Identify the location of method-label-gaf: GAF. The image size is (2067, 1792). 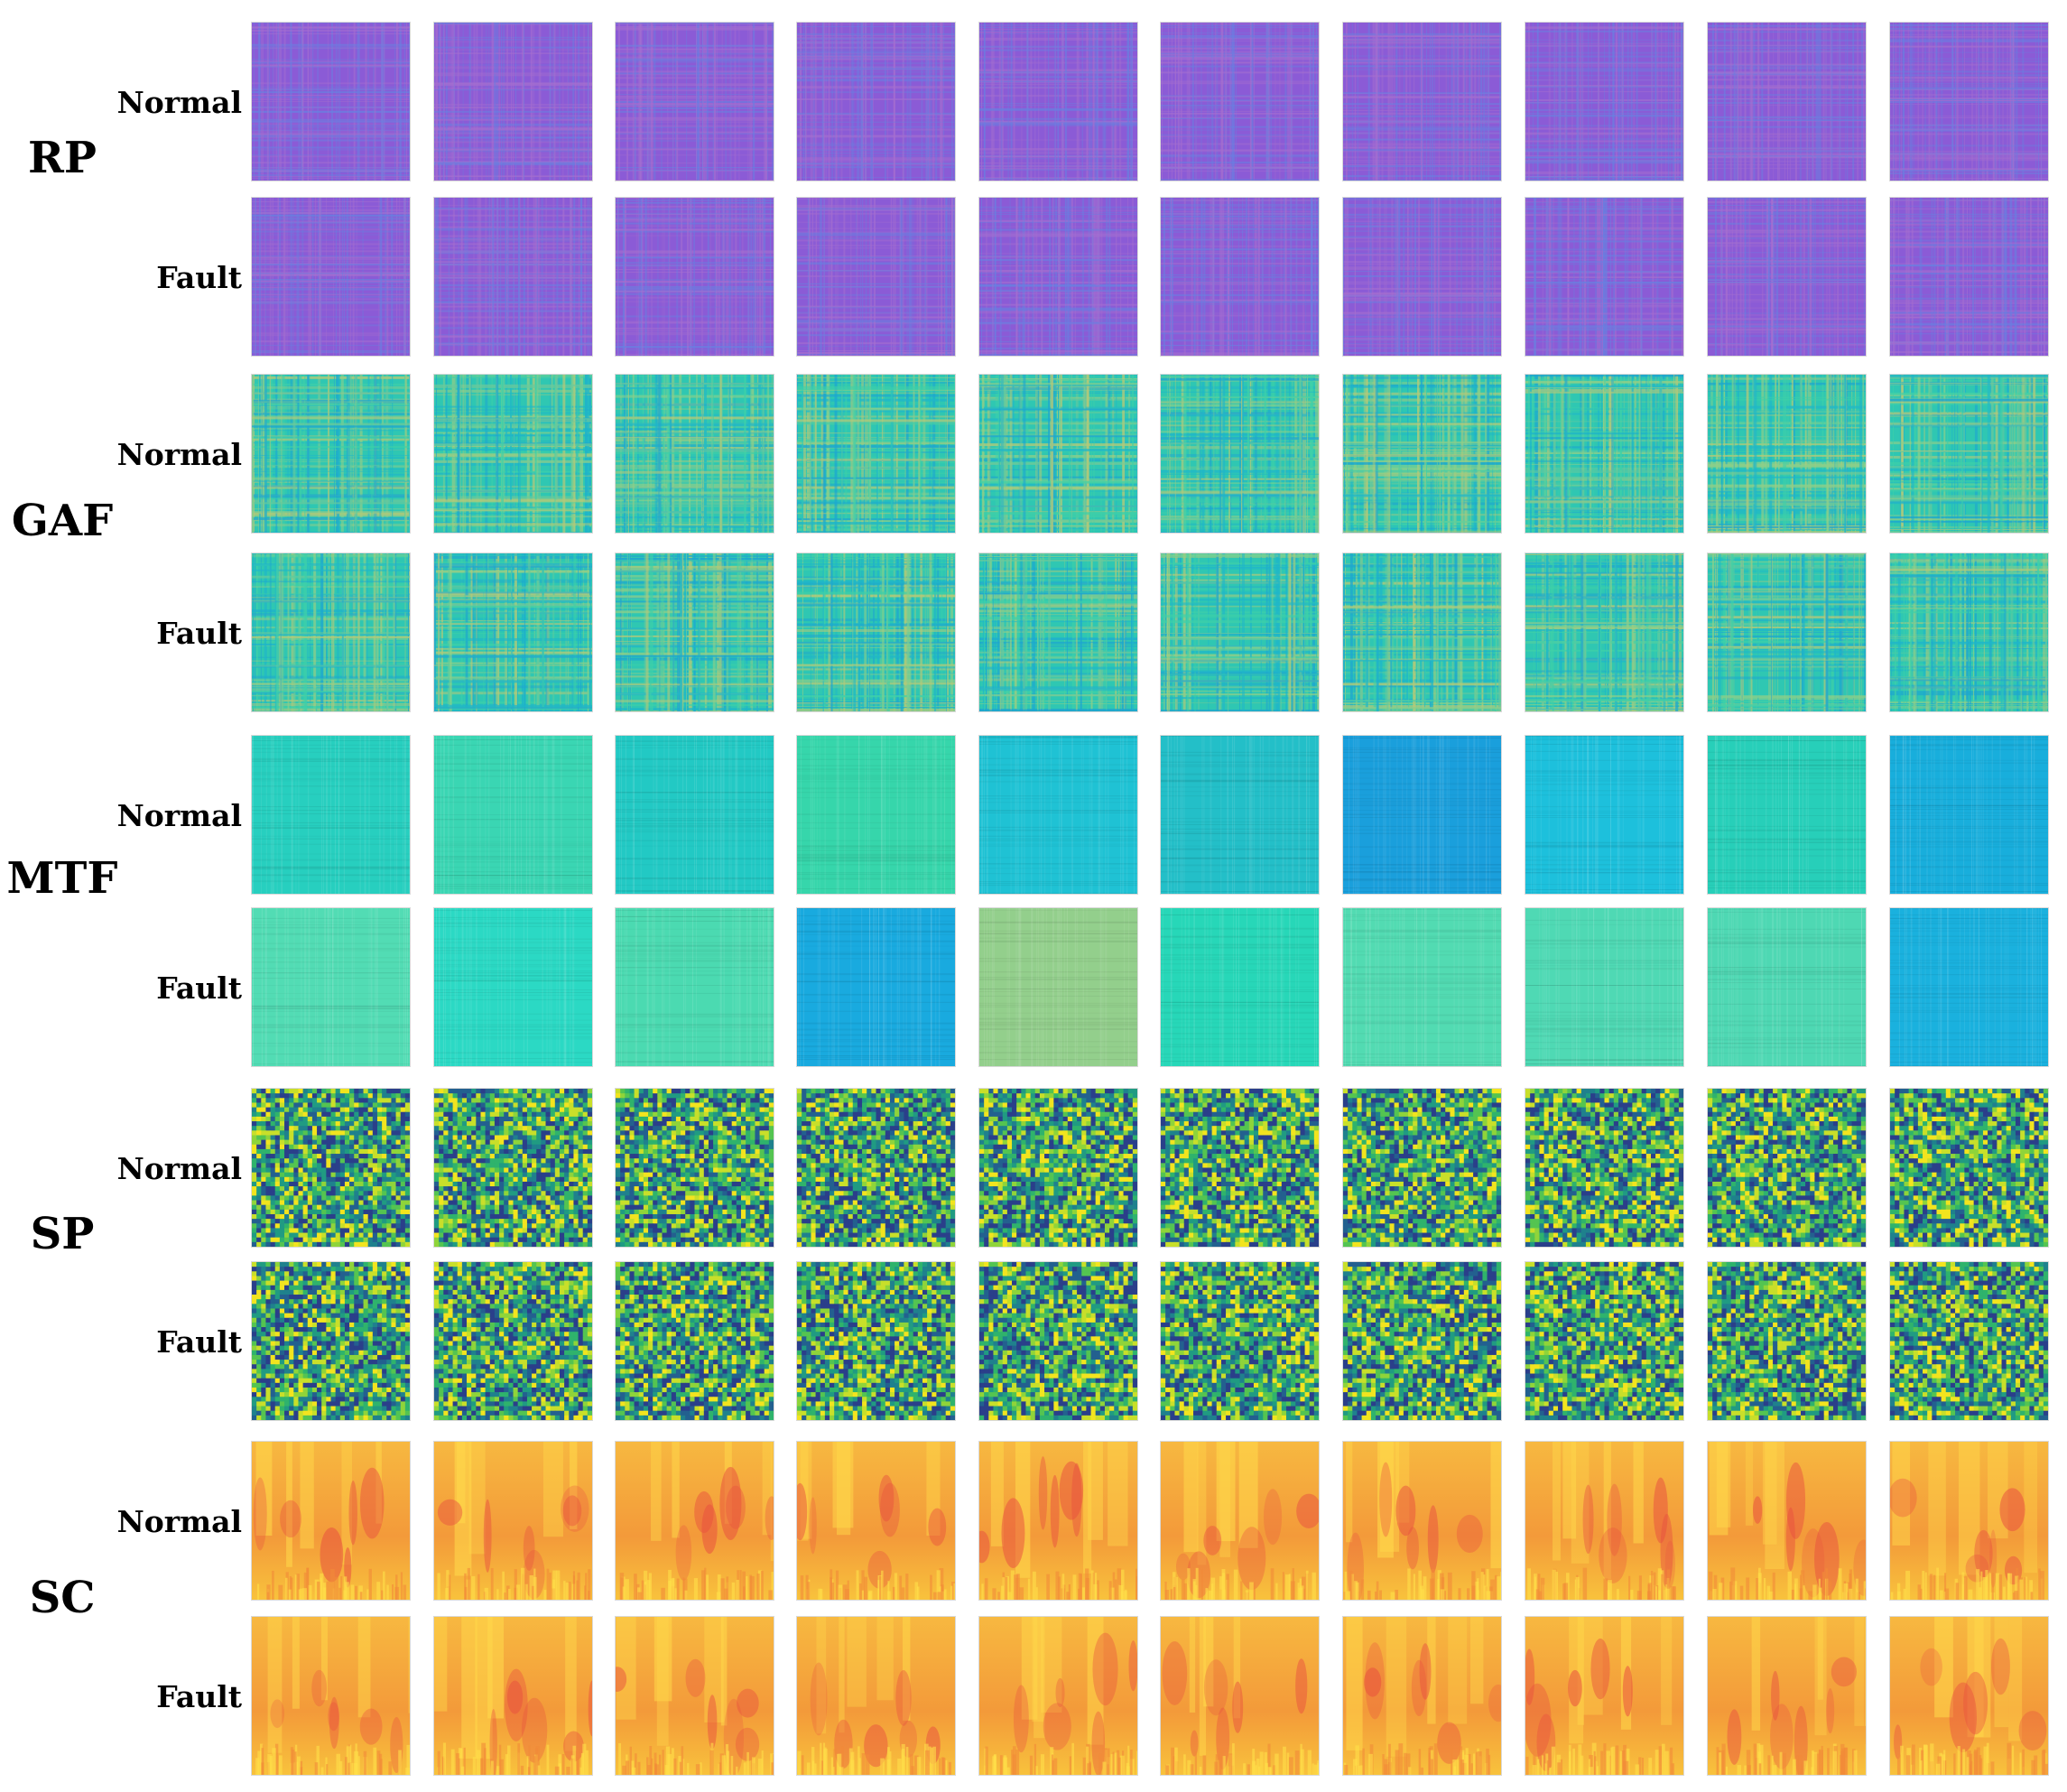
(62, 521).